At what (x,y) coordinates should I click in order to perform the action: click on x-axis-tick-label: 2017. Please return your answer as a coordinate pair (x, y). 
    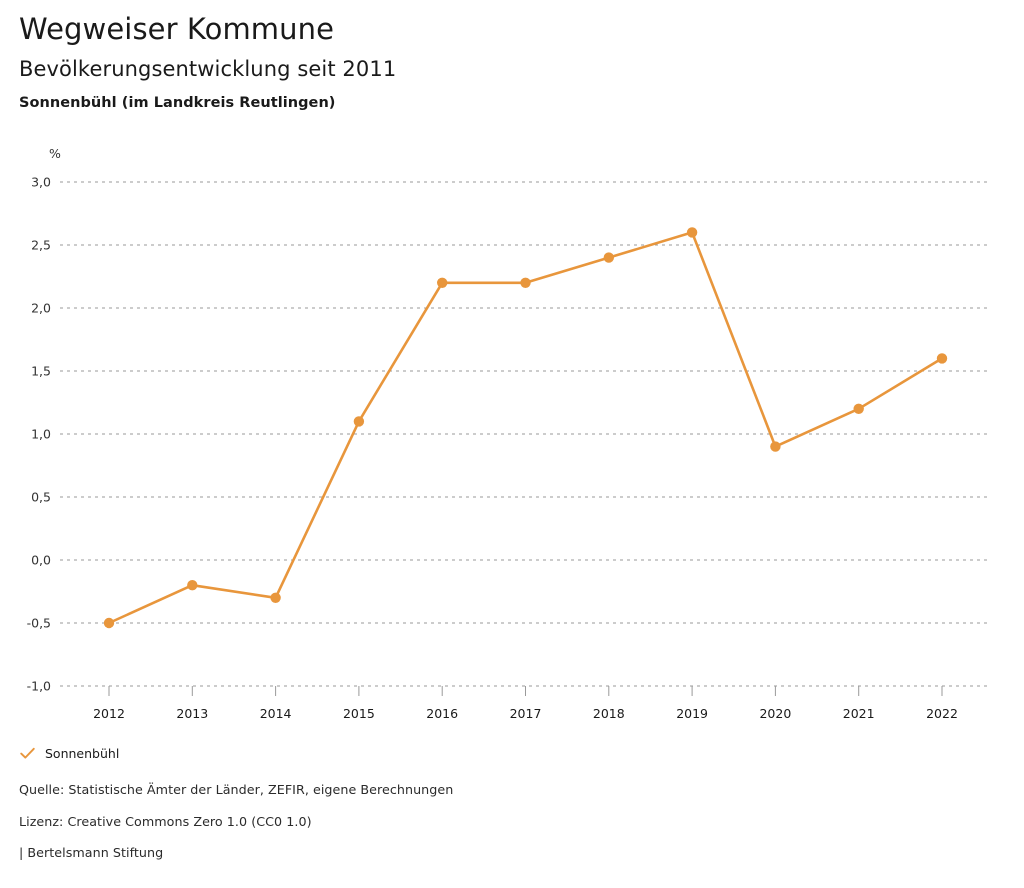
    Looking at the image, I should click on (526, 713).